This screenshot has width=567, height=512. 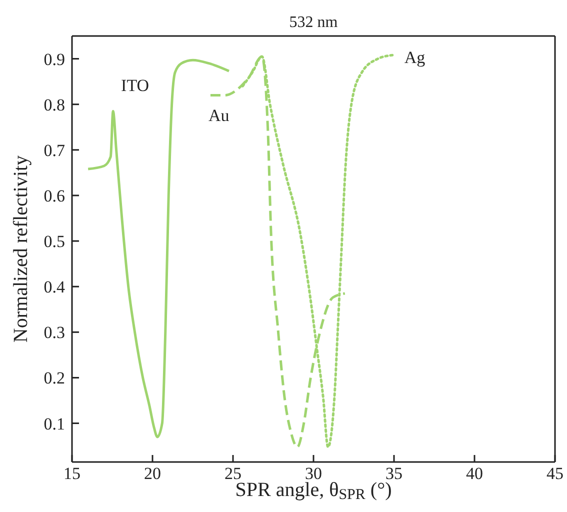 I want to click on x-tick-label: 40, so click(x=474, y=474).